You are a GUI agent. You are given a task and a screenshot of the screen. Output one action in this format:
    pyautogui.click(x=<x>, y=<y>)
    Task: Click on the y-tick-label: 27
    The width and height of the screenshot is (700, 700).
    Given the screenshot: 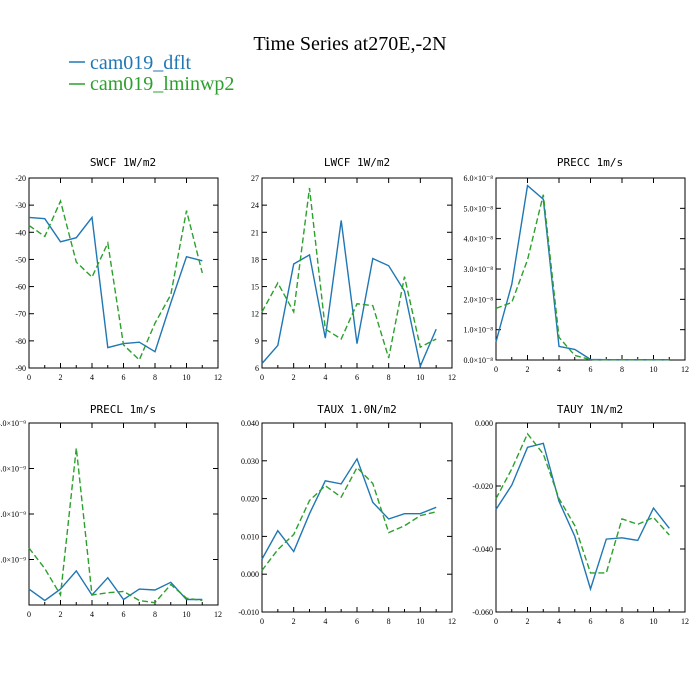 What is the action you would take?
    pyautogui.click(x=255, y=178)
    